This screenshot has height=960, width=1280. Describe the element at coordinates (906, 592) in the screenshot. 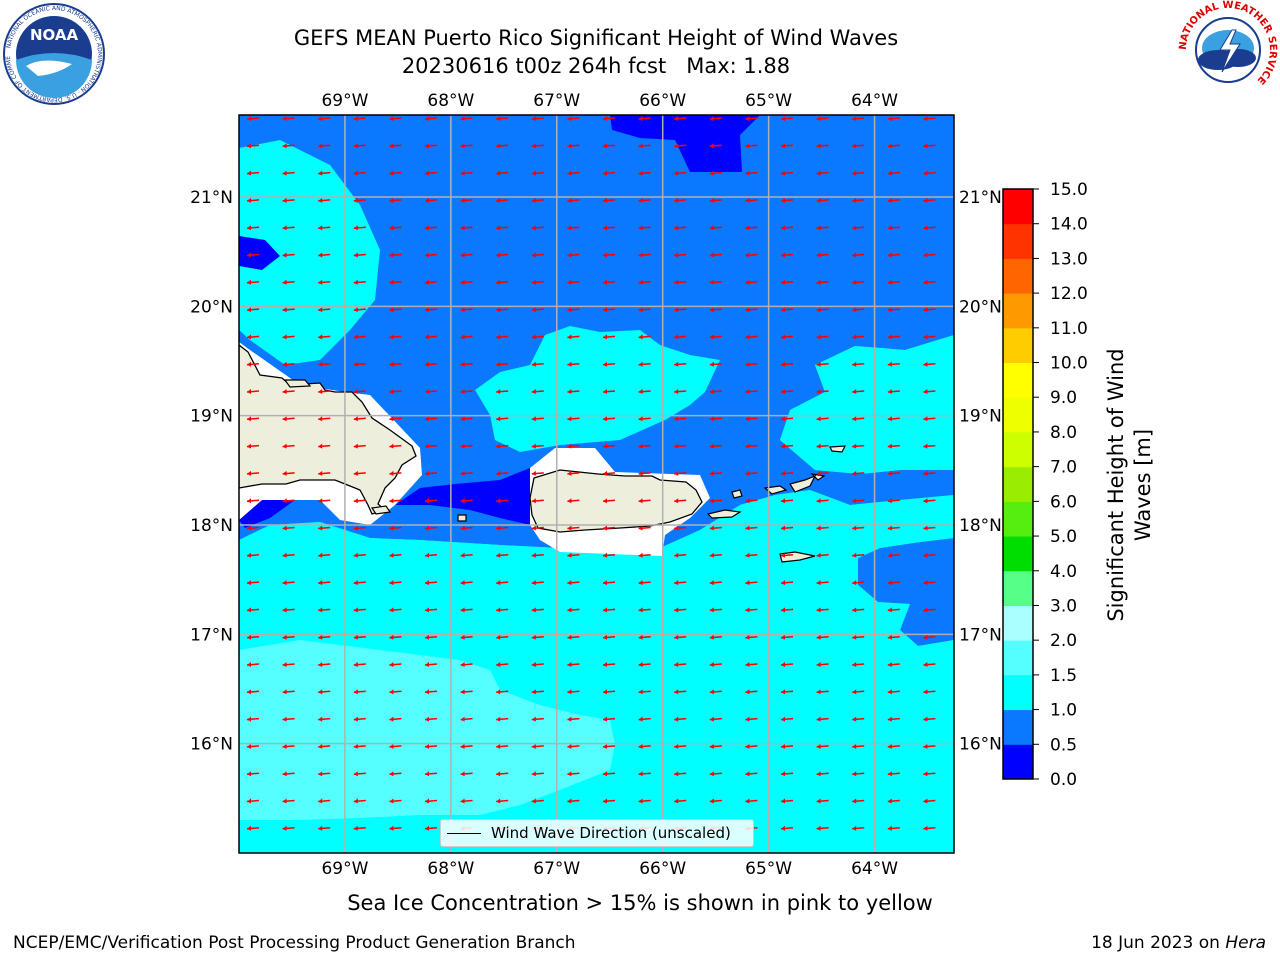

I see `contour-0.5-1-east` at that location.